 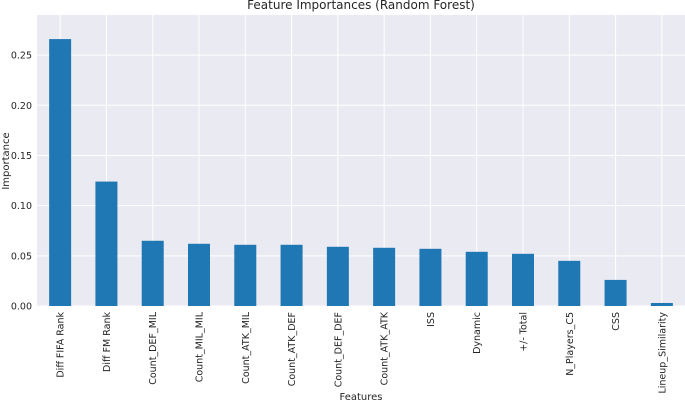 I want to click on y-tick-labels: 0.00 0.05 0.10 0.15 0.20 0.25, so click(x=21, y=182).